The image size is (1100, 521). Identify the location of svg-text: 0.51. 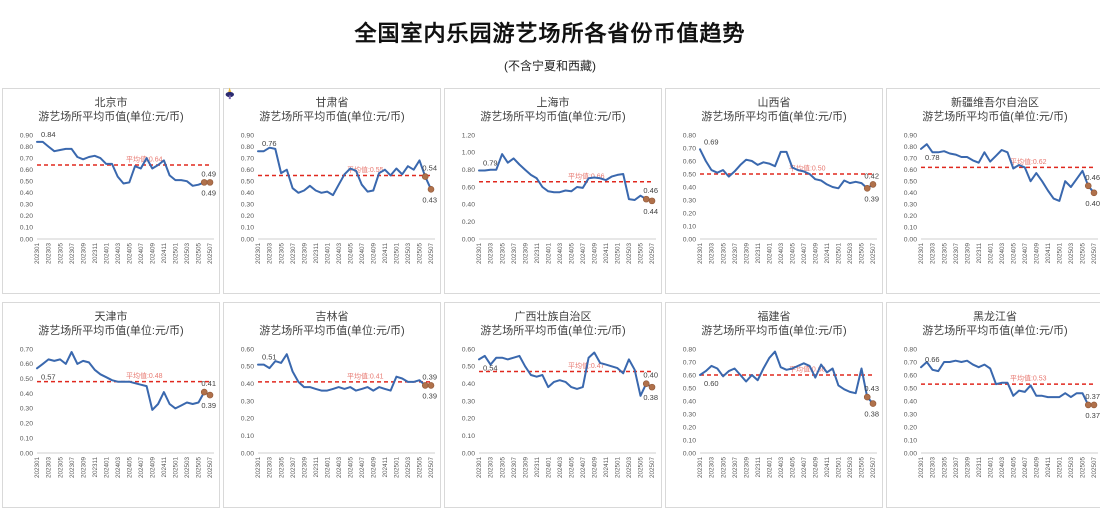
(269, 356).